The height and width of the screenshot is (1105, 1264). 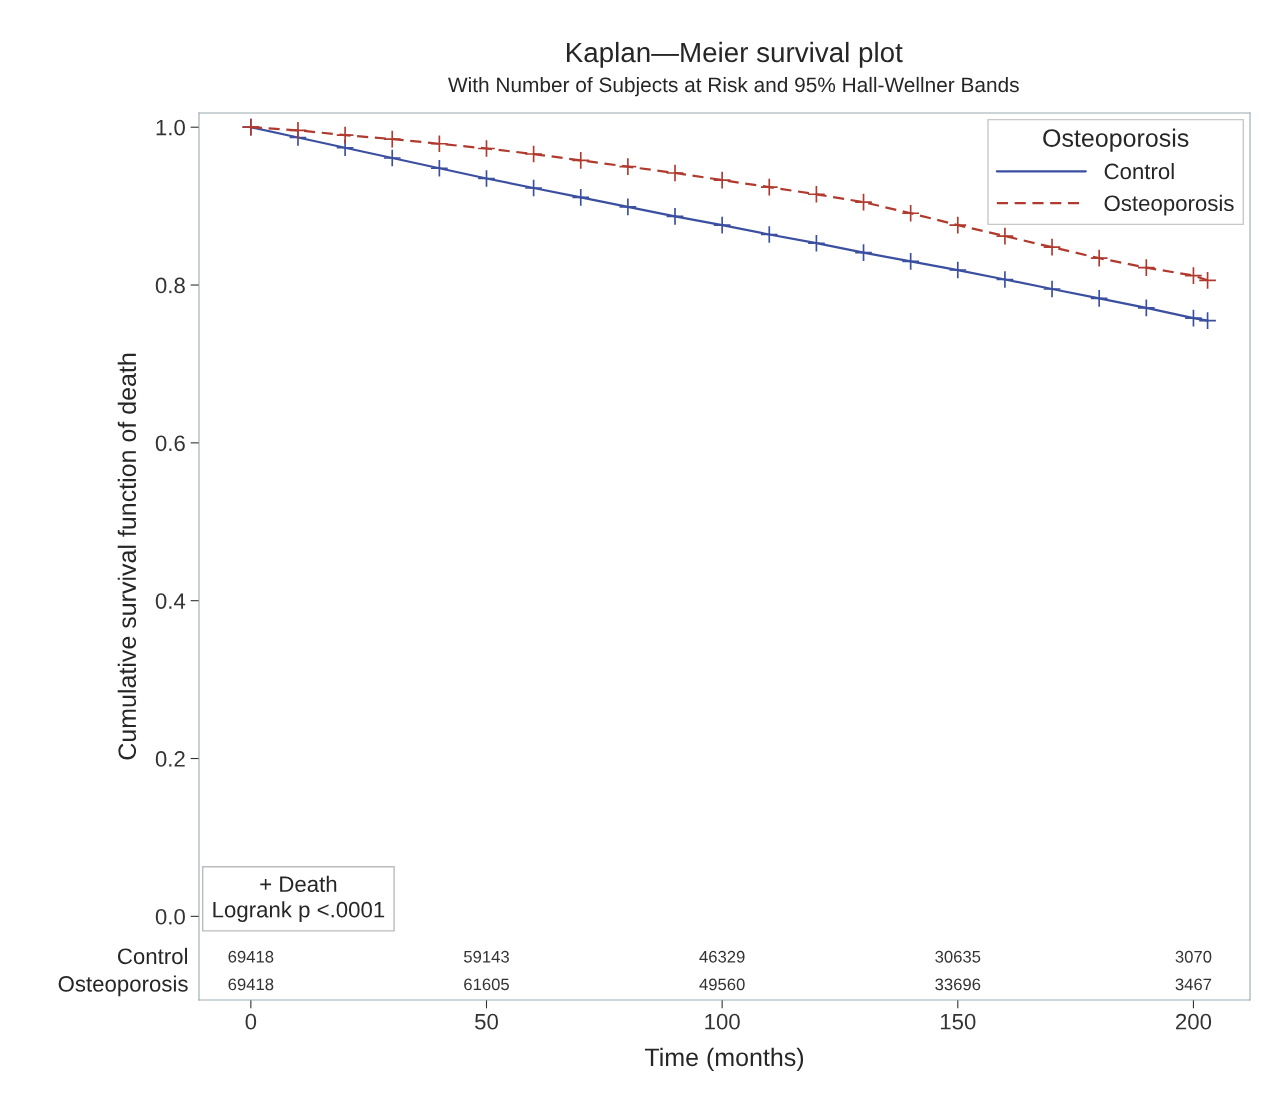 I want to click on x-tick-label: 200, so click(x=1194, y=1021).